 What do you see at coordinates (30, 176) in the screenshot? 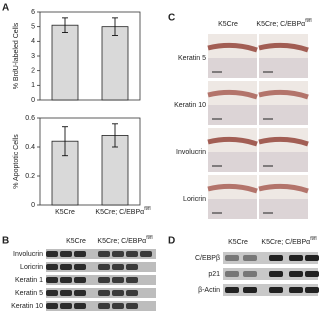
I see `y-tick-label: 0.2` at bounding box center [30, 176].